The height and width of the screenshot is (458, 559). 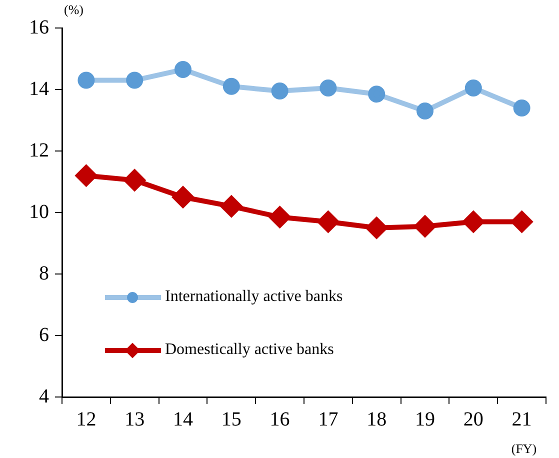 I want to click on x-tick-label: 13, so click(x=134, y=419).